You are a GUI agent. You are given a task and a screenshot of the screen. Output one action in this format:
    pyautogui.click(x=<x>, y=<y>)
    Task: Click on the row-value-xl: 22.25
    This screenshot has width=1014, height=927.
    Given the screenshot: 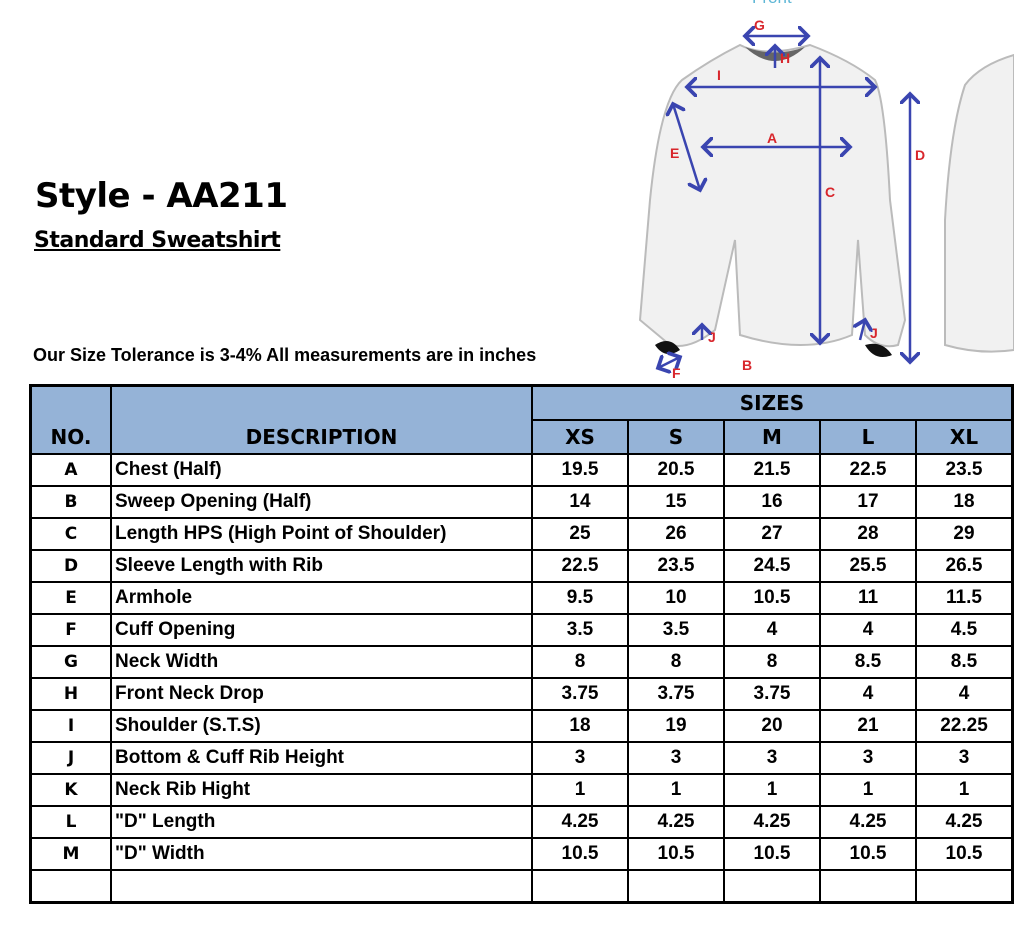 What is the action you would take?
    pyautogui.click(x=964, y=725)
    